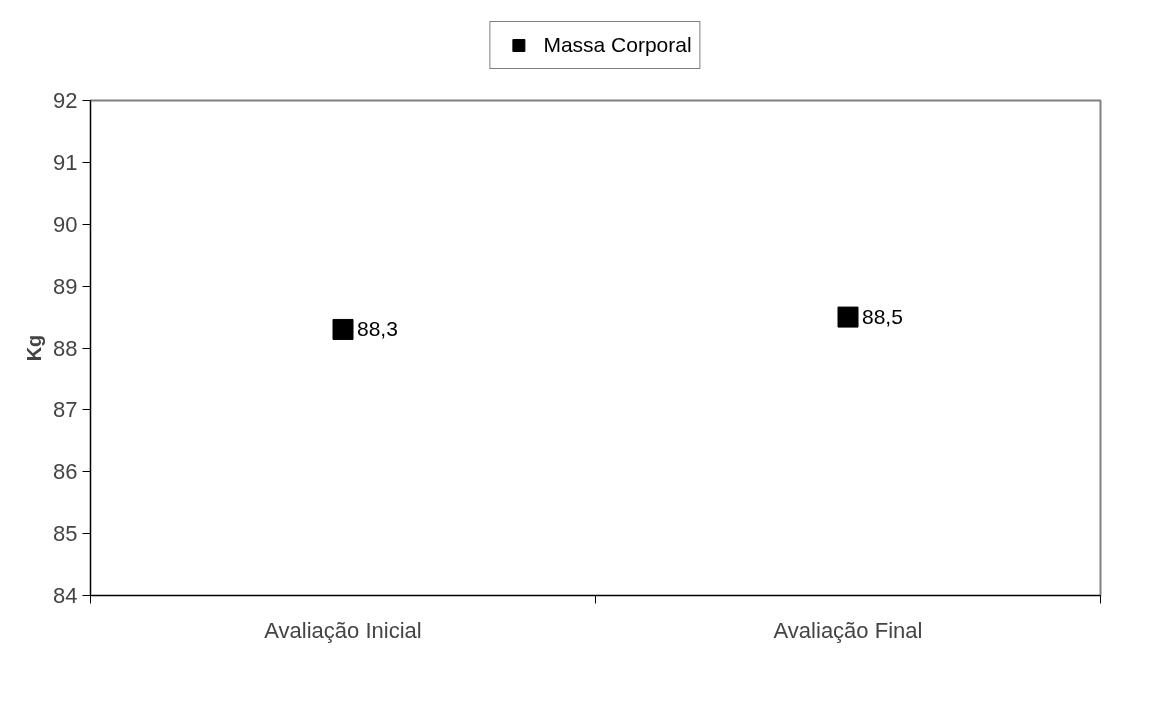 The height and width of the screenshot is (706, 1176). Describe the element at coordinates (65, 100) in the screenshot. I see `y-tick-label: 92` at that location.